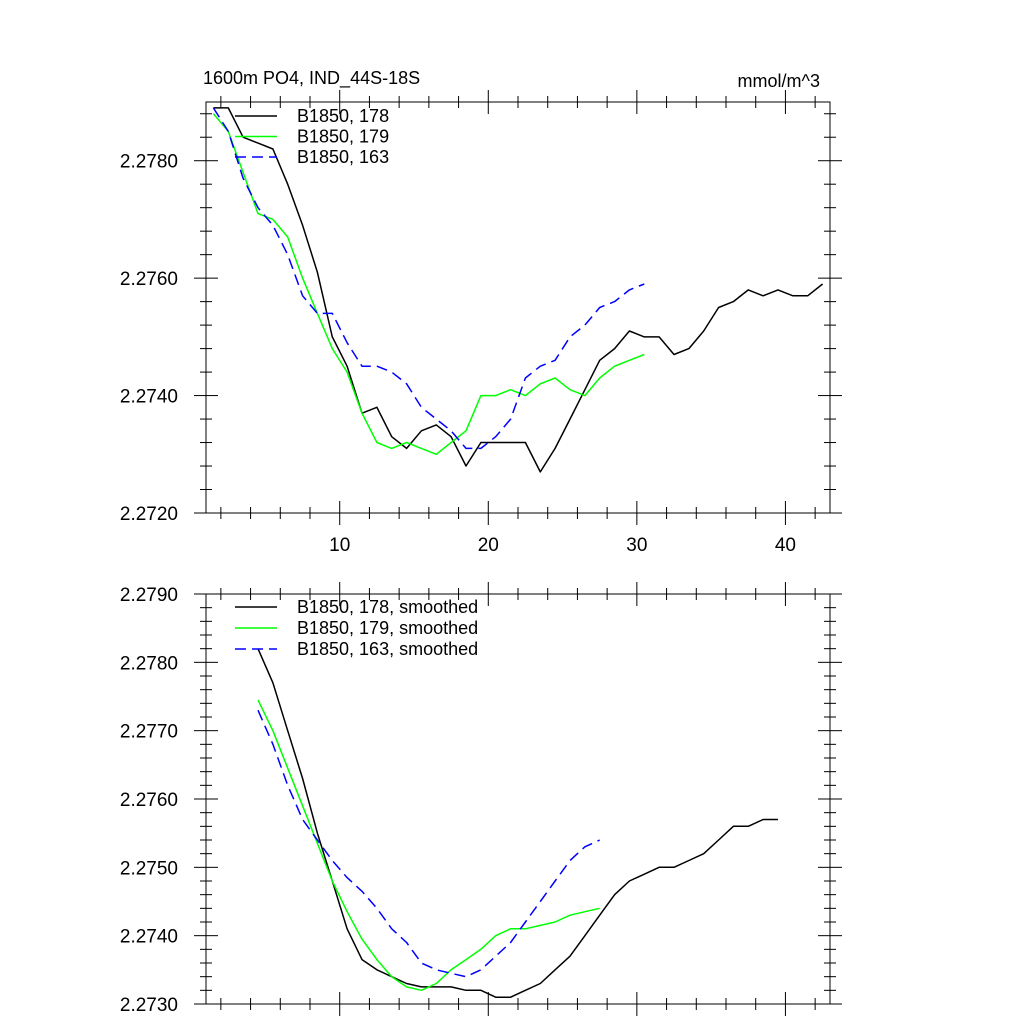 The height and width of the screenshot is (1024, 1024). What do you see at coordinates (339, 545) in the screenshot?
I see `x-tick-label: 10` at bounding box center [339, 545].